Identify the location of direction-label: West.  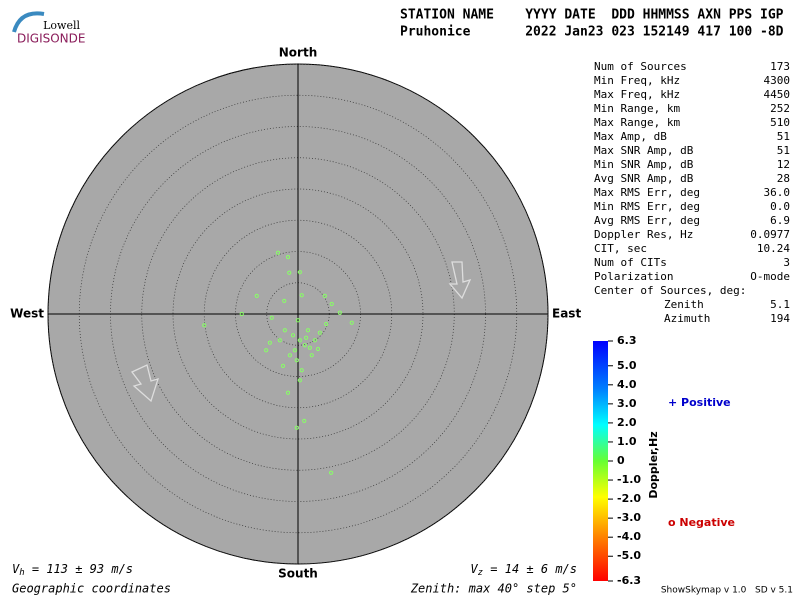
(27, 314).